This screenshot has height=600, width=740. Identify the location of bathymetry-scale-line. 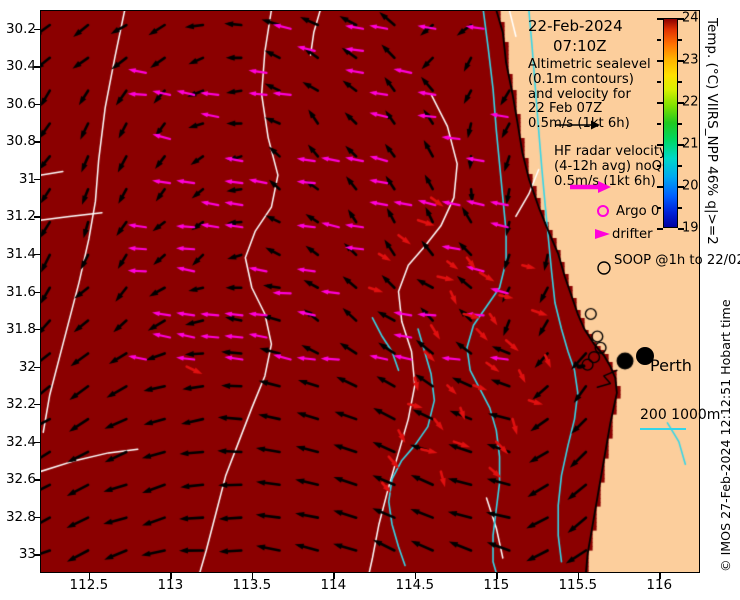
(663, 429).